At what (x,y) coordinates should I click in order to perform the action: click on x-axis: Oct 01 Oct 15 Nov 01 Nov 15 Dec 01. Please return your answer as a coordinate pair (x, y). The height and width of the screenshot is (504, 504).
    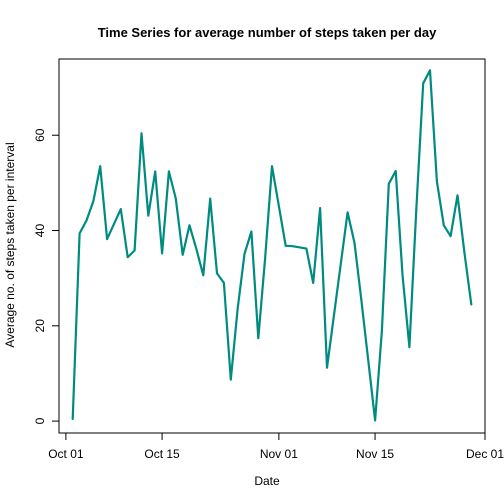
    Looking at the image, I should click on (276, 446).